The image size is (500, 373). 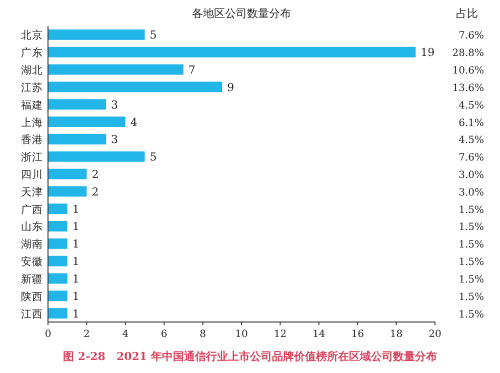 What do you see at coordinates (32, 279) in the screenshot?
I see `y-tick-label: 新疆` at bounding box center [32, 279].